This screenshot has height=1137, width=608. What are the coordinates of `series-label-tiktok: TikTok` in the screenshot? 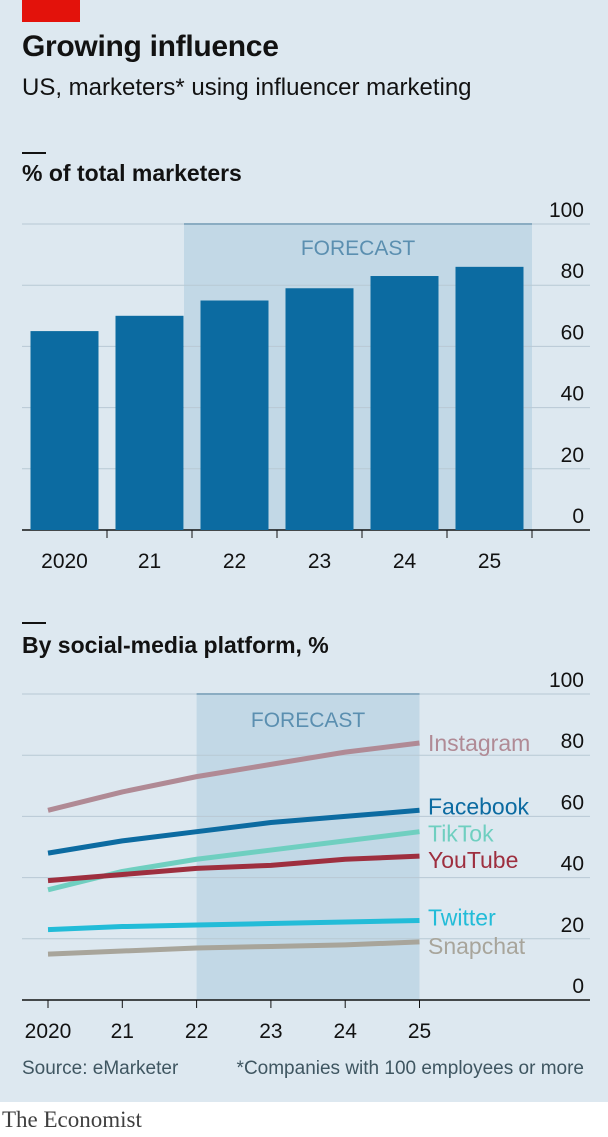 It's located at (461, 834).